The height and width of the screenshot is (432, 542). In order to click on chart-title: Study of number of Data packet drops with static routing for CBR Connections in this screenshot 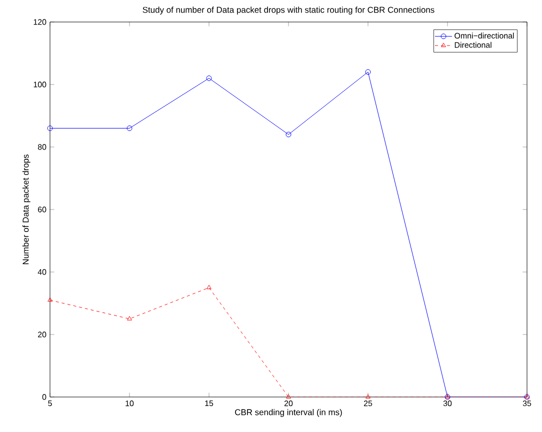, I will do `click(288, 10)`.